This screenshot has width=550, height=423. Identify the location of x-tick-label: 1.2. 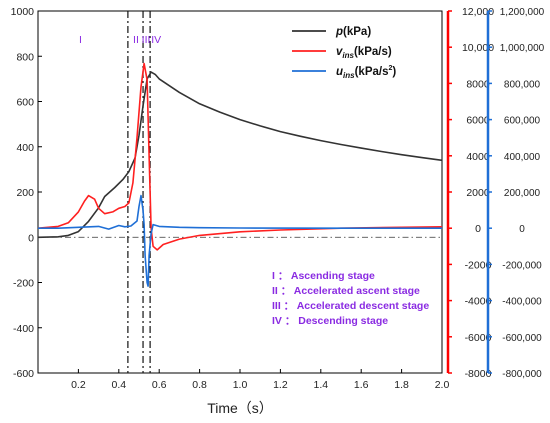
(280, 385).